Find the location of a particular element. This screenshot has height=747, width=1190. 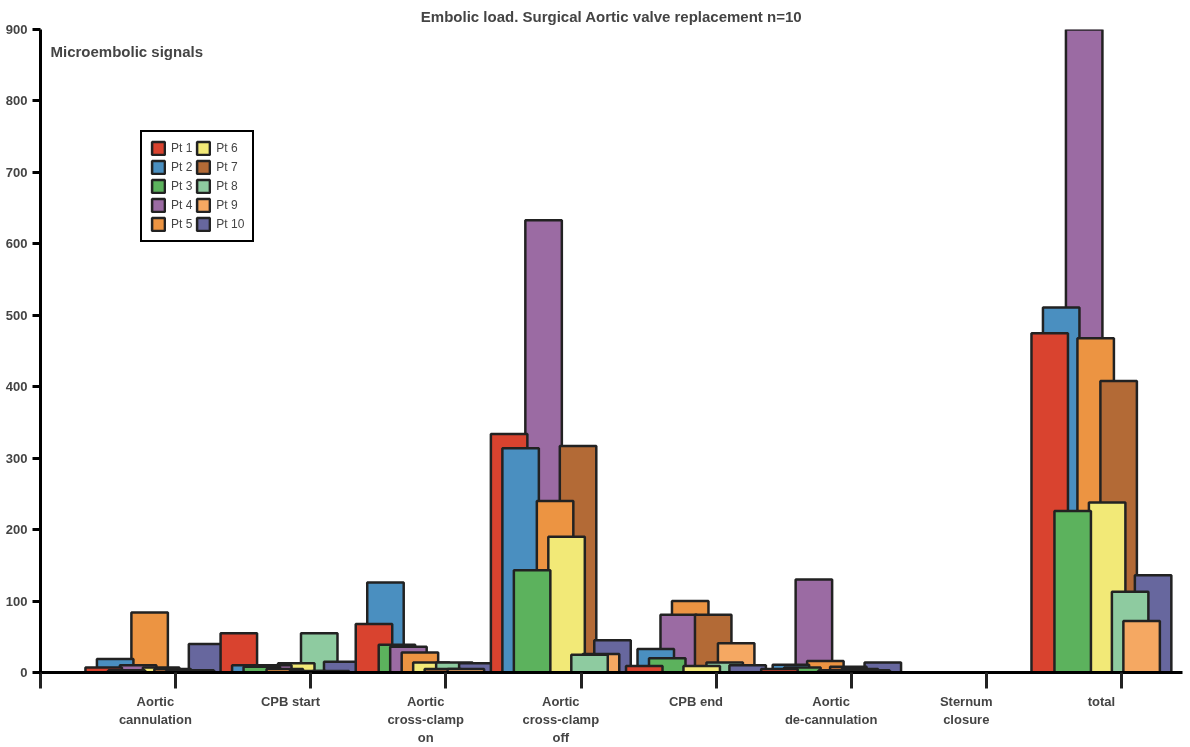

legend-label: Pt 9 is located at coordinates (227, 205).